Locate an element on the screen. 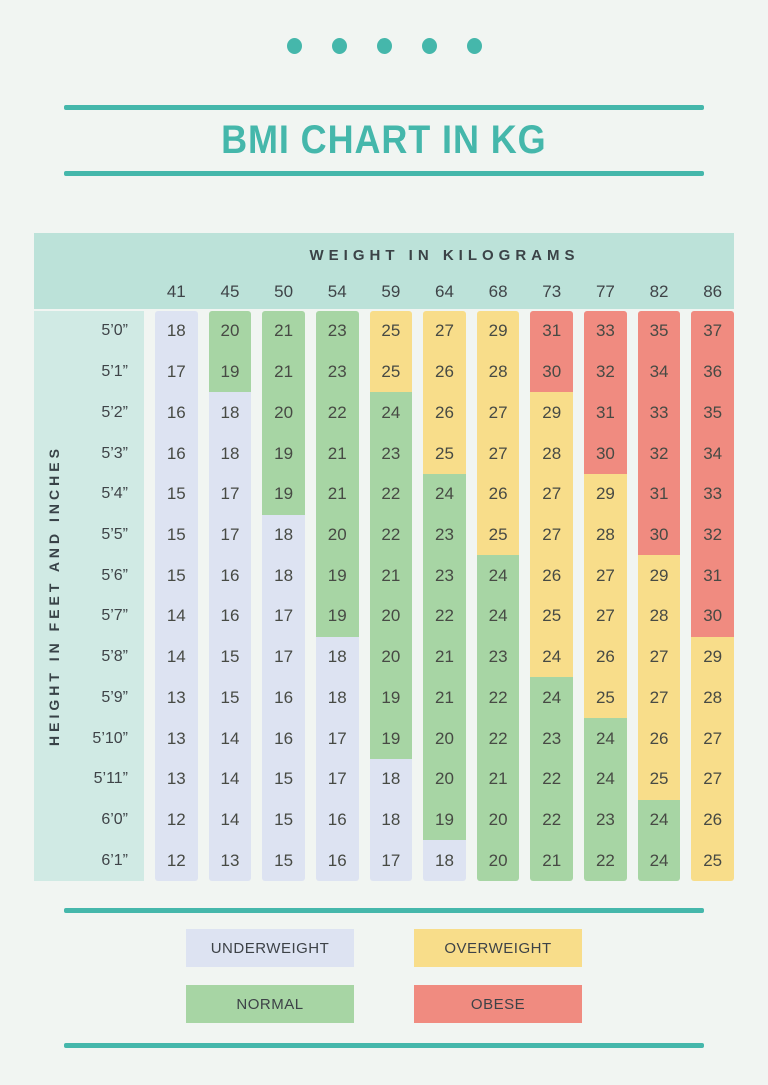 This screenshot has width=768, height=1085. weight-label: 82 is located at coordinates (659, 291).